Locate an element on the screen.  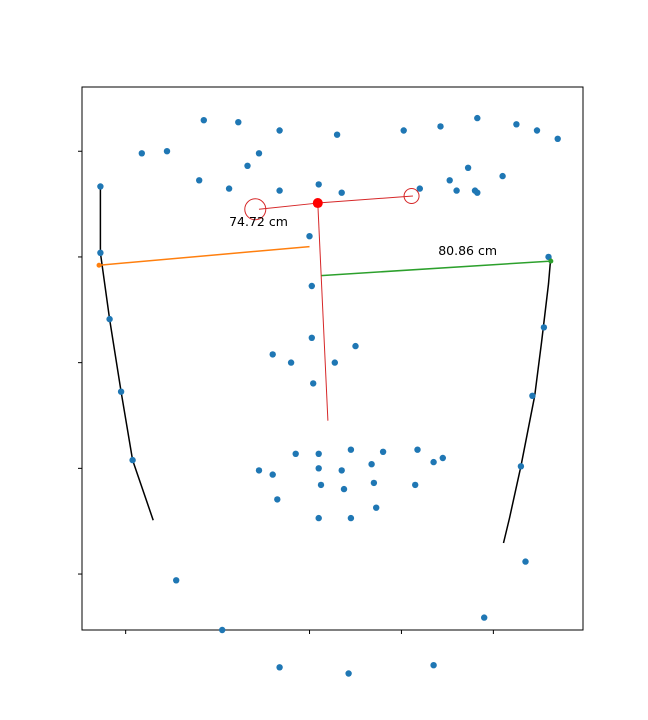
red-center-dot is located at coordinates (317, 203).